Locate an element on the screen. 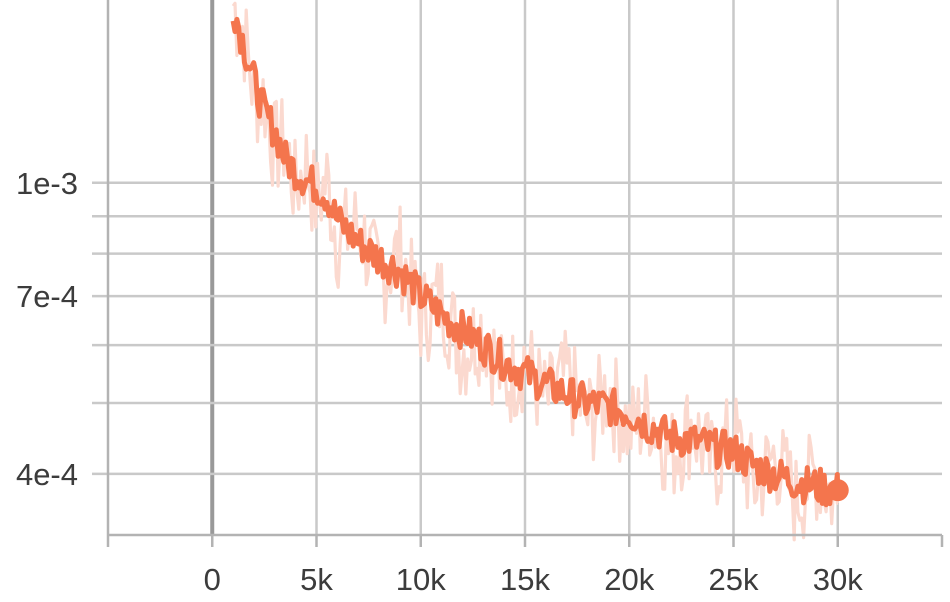 This screenshot has width=950, height=602. x-tick-label: 20k is located at coordinates (629, 579).